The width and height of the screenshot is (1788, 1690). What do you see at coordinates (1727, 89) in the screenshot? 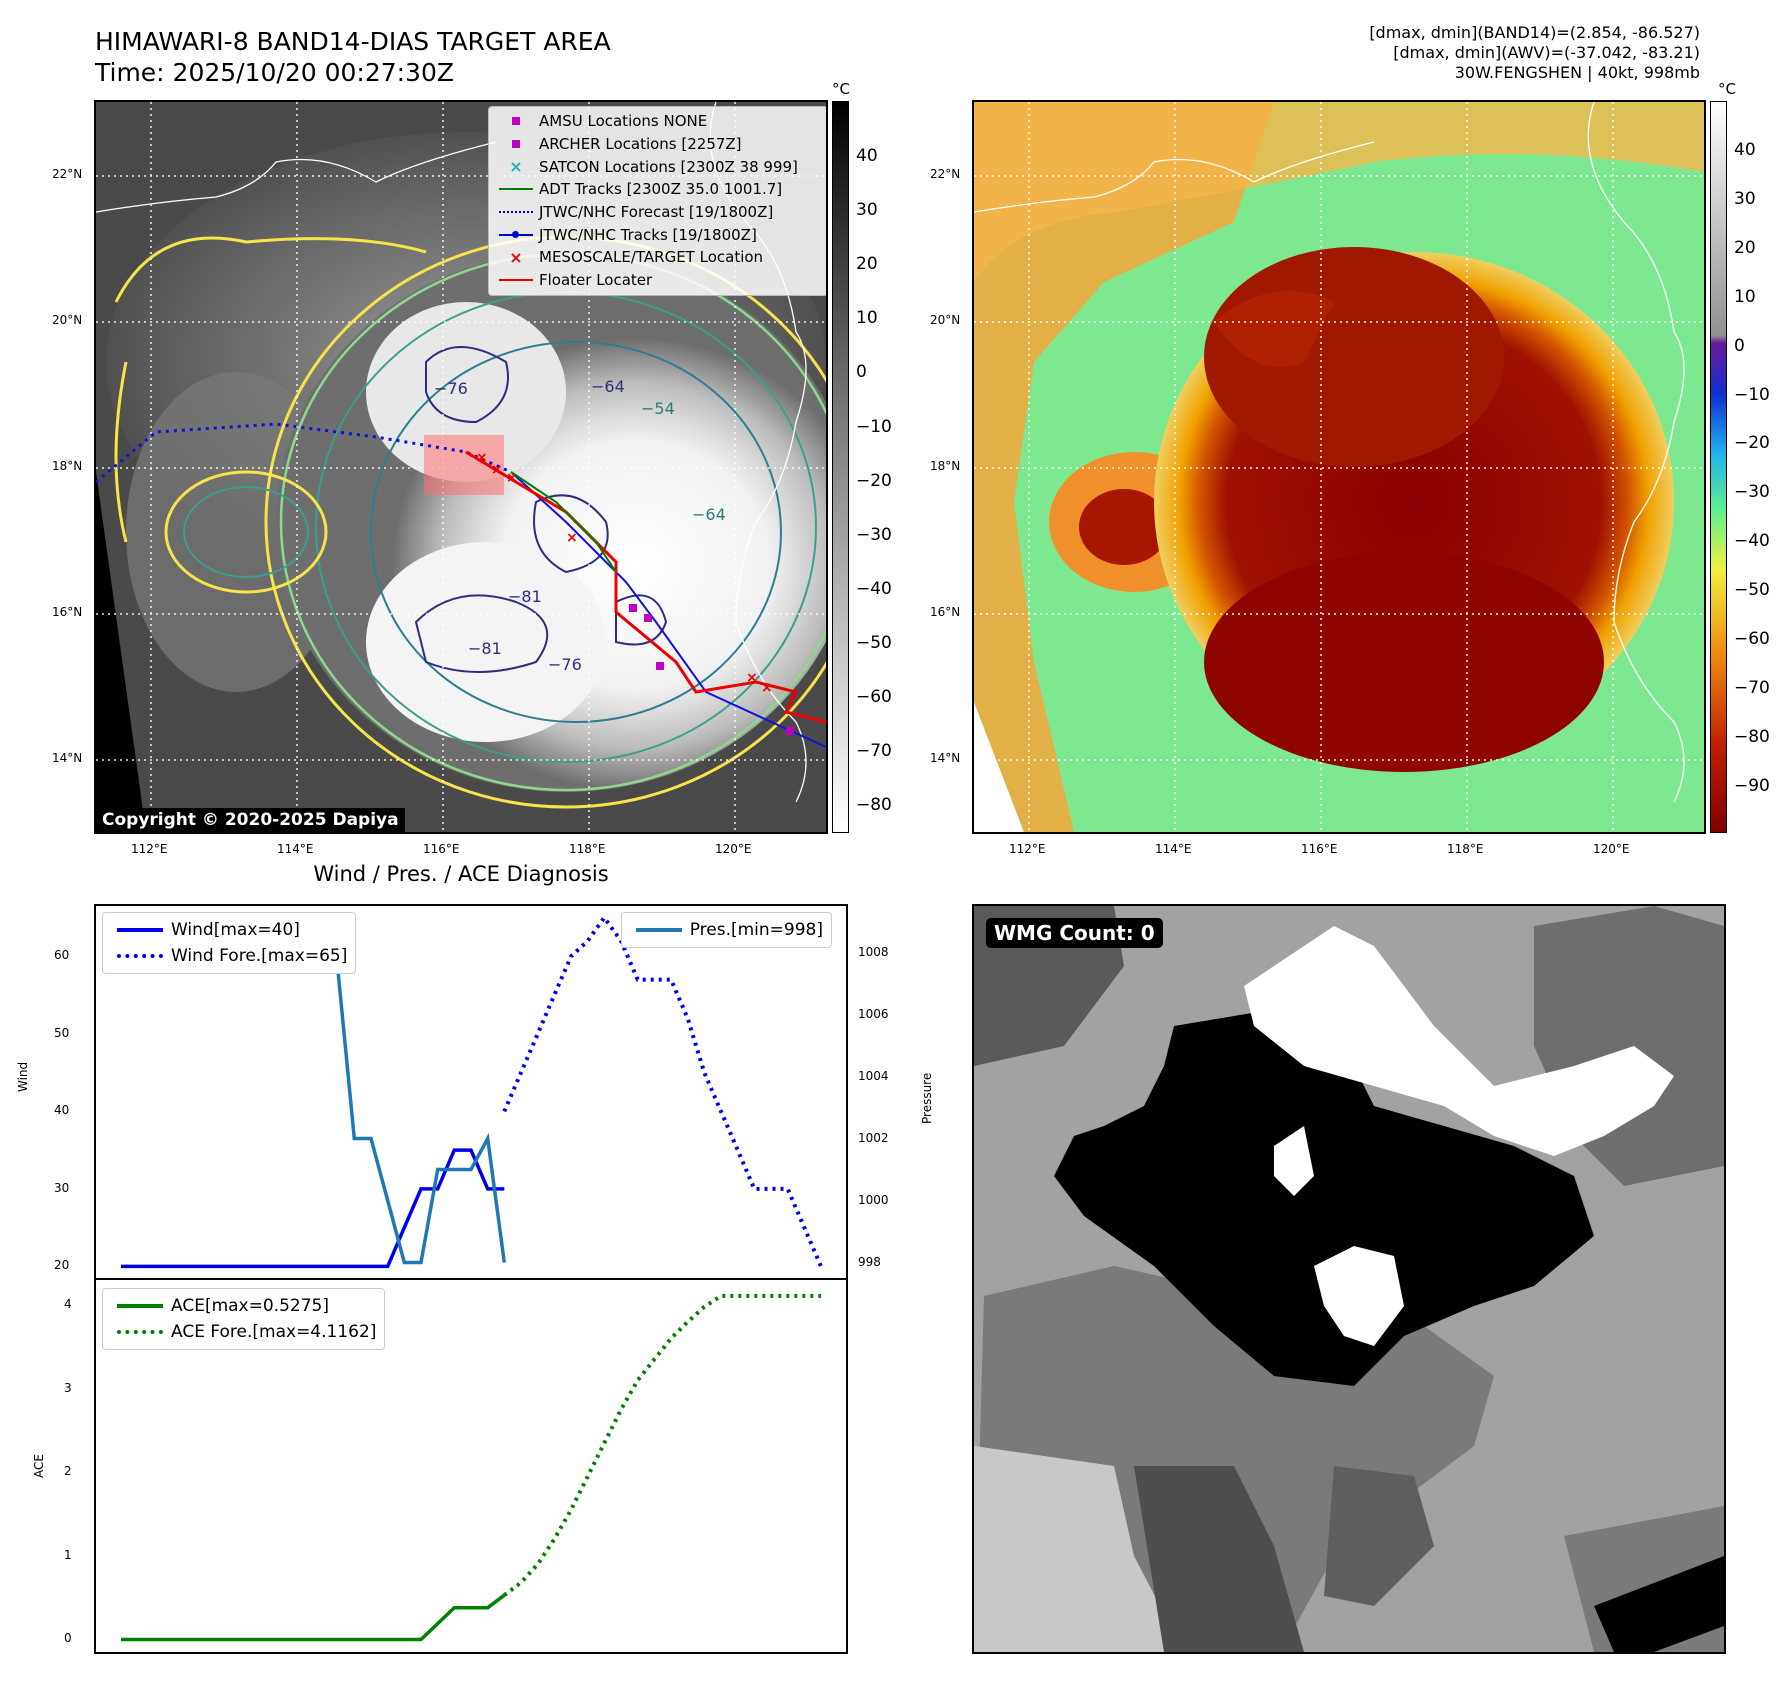
I see `enh-colorbar-unit: °C` at bounding box center [1727, 89].